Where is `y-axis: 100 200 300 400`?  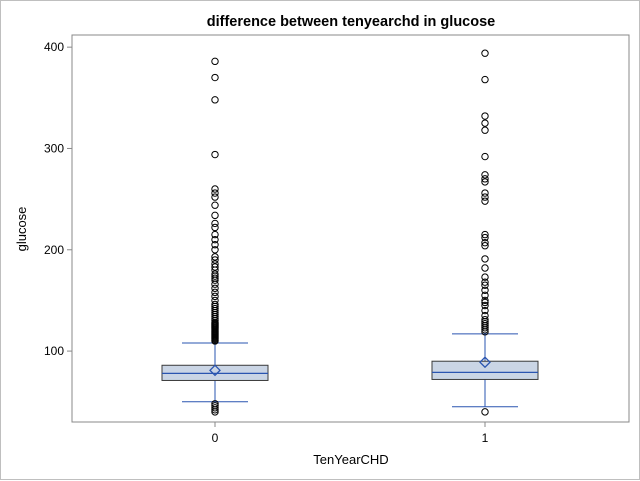 y-axis: 100 200 300 400 is located at coordinates (58, 199).